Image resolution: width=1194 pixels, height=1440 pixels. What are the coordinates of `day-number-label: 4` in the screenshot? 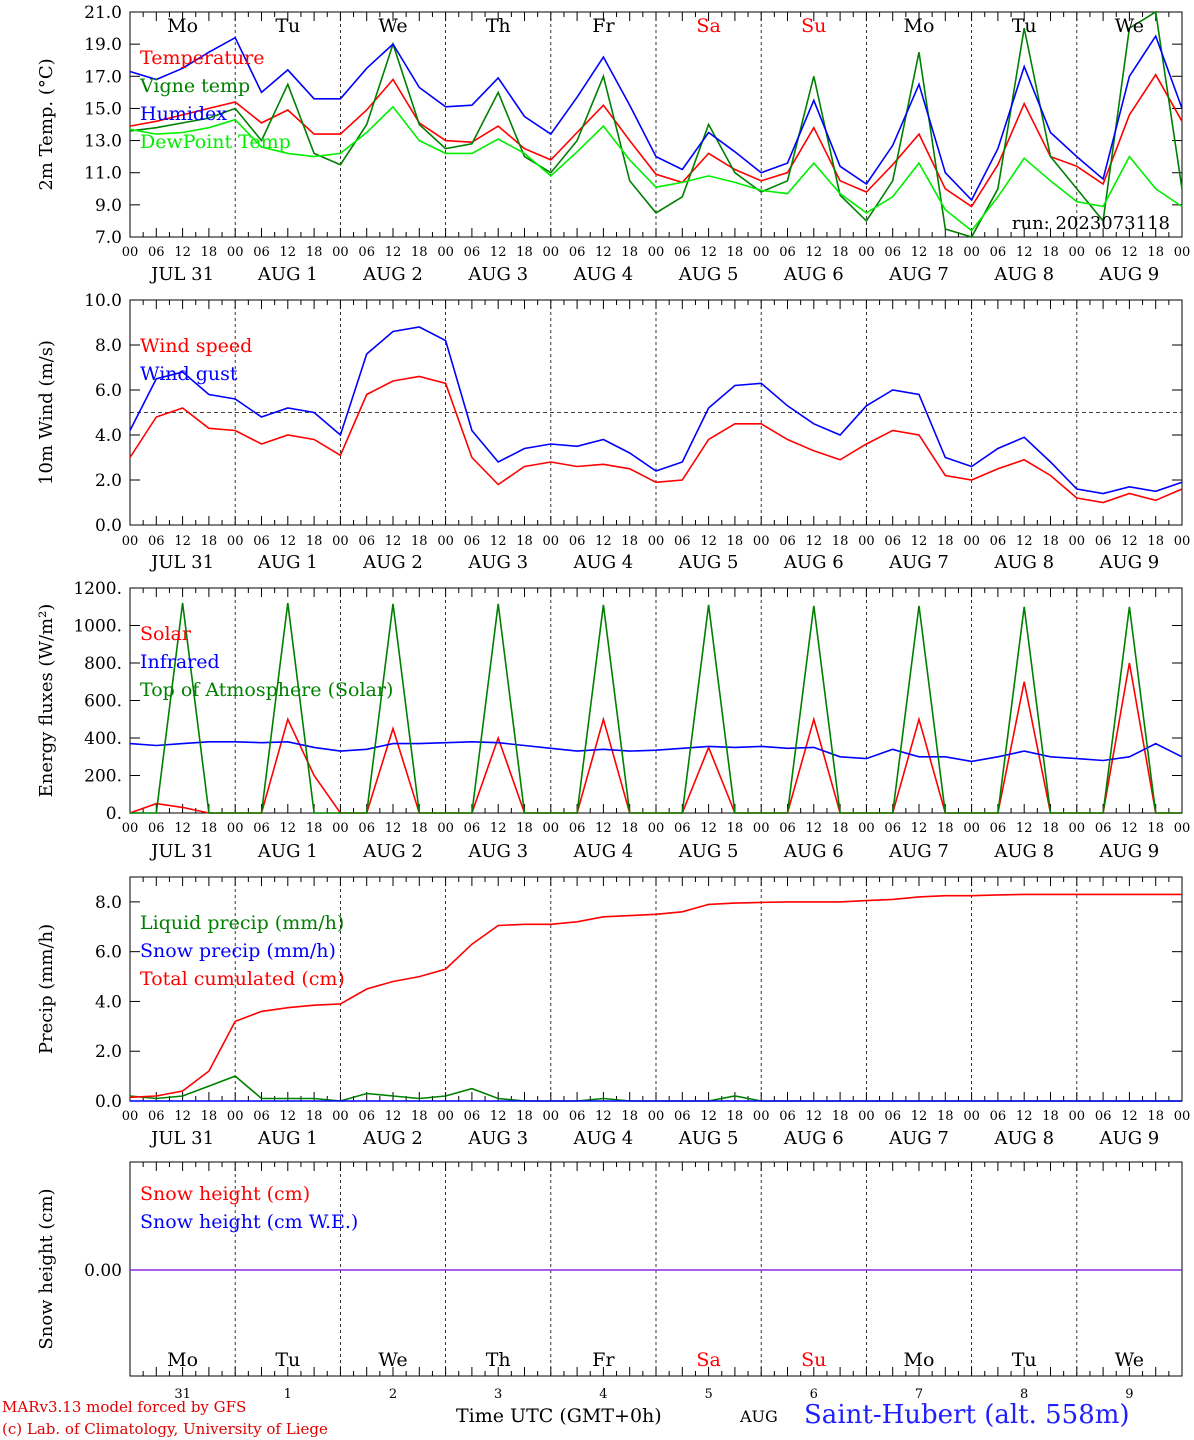 It's located at (603, 1394).